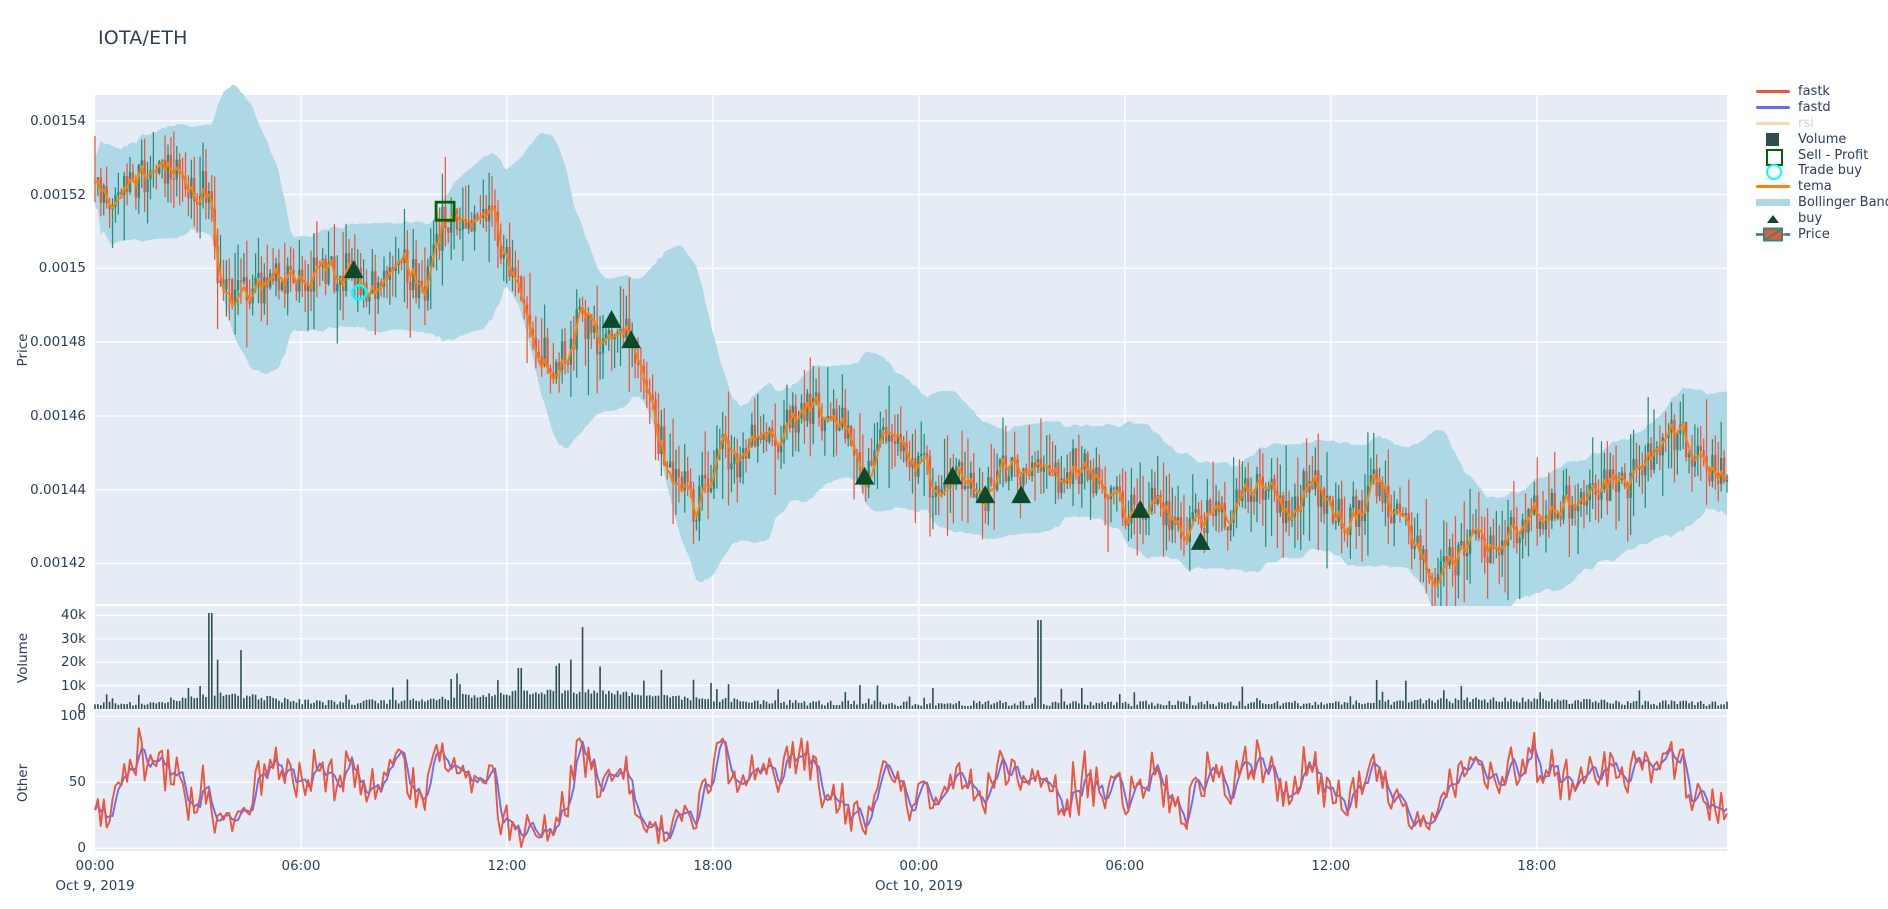  I want to click on band-swatch-icon, so click(1773, 202).